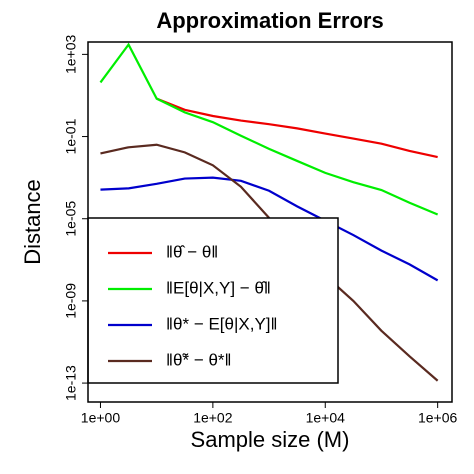  What do you see at coordinates (438, 418) in the screenshot?
I see `x-tick-label: 1e+06` at bounding box center [438, 418].